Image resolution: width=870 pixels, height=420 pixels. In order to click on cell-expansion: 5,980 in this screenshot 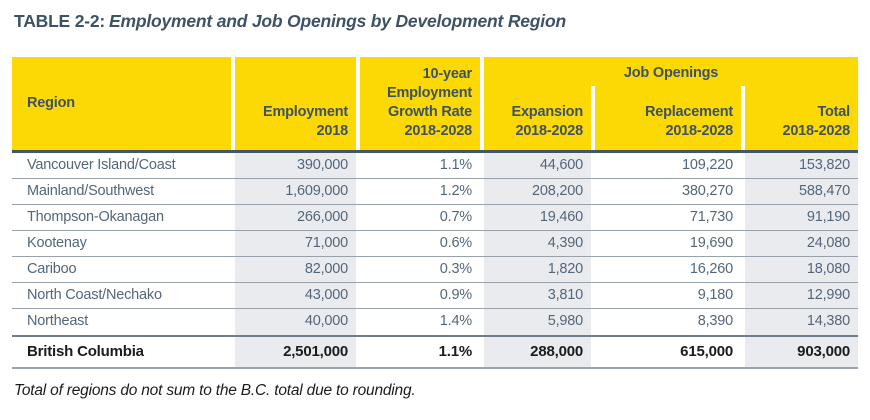, I will do `click(537, 322)`.